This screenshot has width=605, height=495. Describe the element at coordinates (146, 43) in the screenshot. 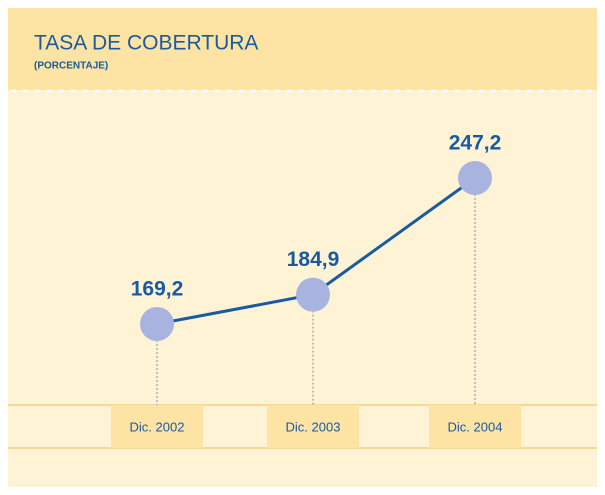

I see `chart-title: TASA DE COBERTURA` at that location.